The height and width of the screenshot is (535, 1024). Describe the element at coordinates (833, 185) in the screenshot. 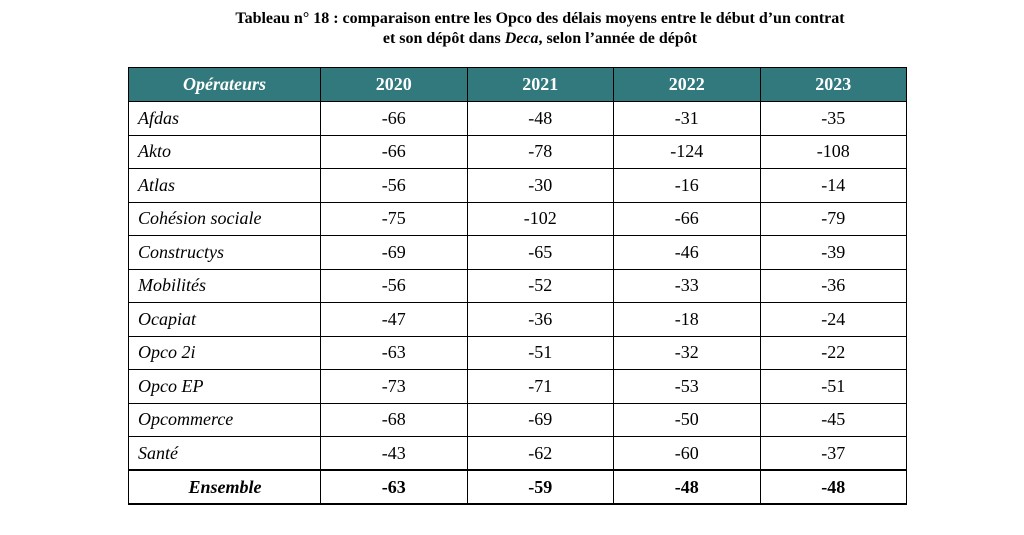

I see `value-cell: -14` at that location.